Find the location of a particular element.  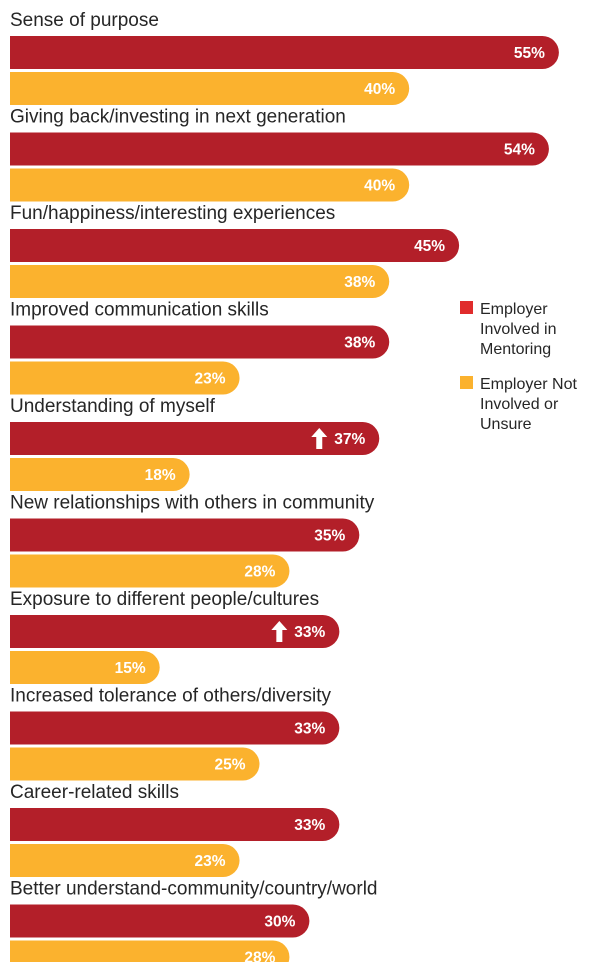

category-label: Exposure to different people/cultures is located at coordinates (164, 599).